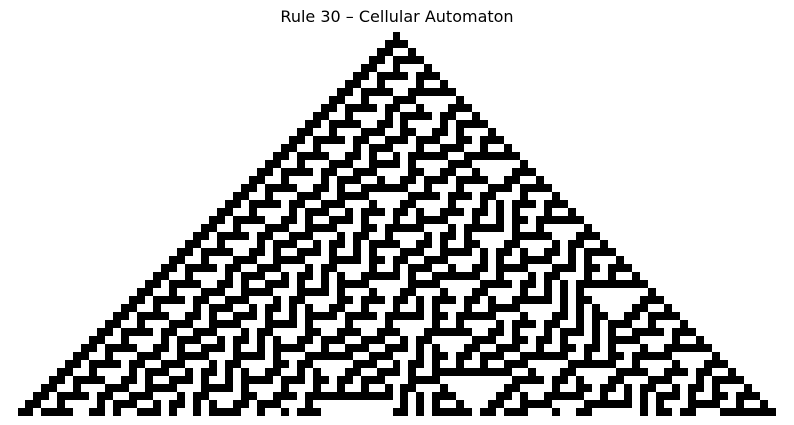 This screenshot has height=425, width=794. Describe the element at coordinates (397, 16) in the screenshot. I see `chart-title: Rule 30 – Cellular Automaton` at that location.